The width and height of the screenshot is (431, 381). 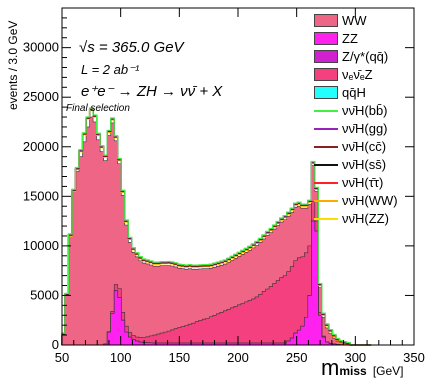 What do you see at coordinates (121, 357) in the screenshot?
I see `x-tick-label: 100` at bounding box center [121, 357].